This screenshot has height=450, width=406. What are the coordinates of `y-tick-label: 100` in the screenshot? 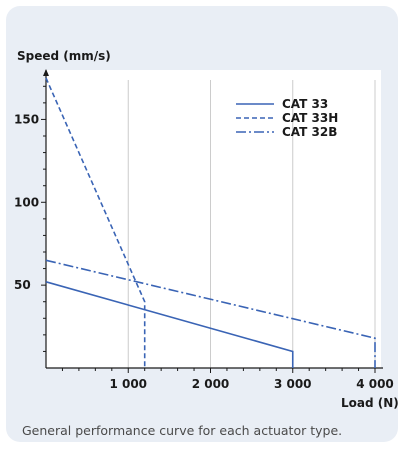 It's located at (26, 202).